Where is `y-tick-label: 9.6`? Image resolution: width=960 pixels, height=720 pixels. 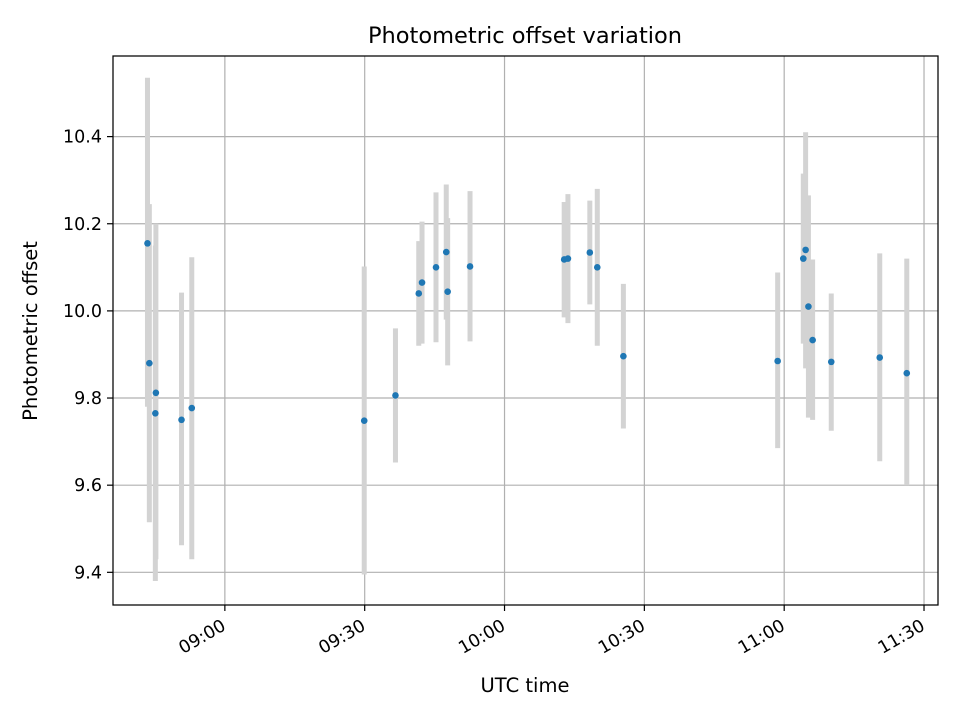 y-tick-label: 9.6 is located at coordinates (88, 486).